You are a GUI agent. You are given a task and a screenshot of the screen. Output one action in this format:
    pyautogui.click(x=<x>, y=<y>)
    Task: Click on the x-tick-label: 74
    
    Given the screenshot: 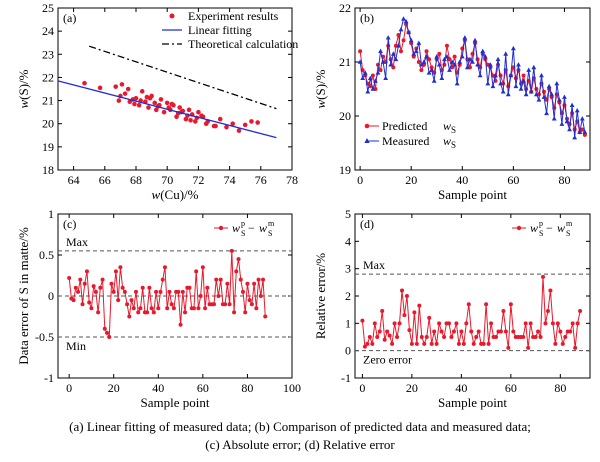 What is the action you would take?
    pyautogui.click(x=230, y=180)
    